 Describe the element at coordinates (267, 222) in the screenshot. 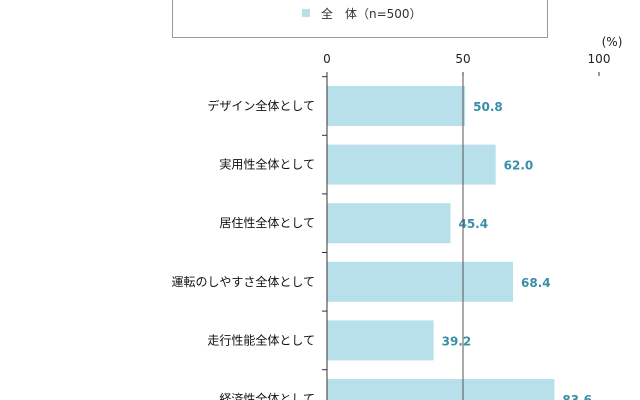

I see `category-label: 居住性全体として` at that location.